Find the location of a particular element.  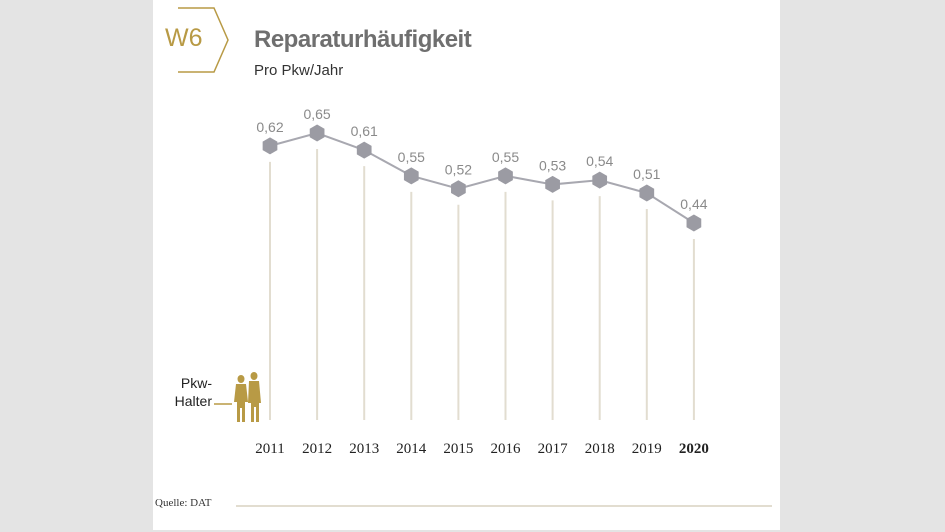

chart-title: Reparaturhäufigkeit is located at coordinates (363, 39).